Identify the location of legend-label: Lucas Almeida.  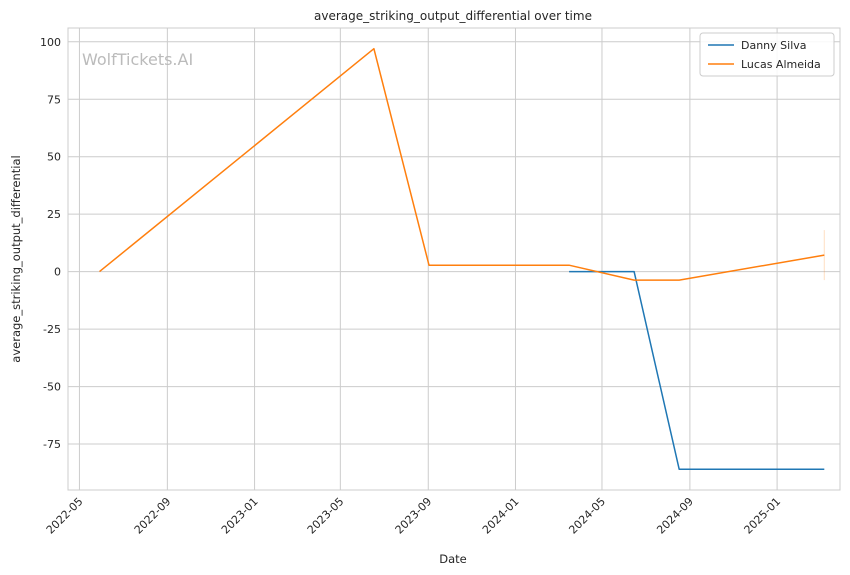
(781, 64).